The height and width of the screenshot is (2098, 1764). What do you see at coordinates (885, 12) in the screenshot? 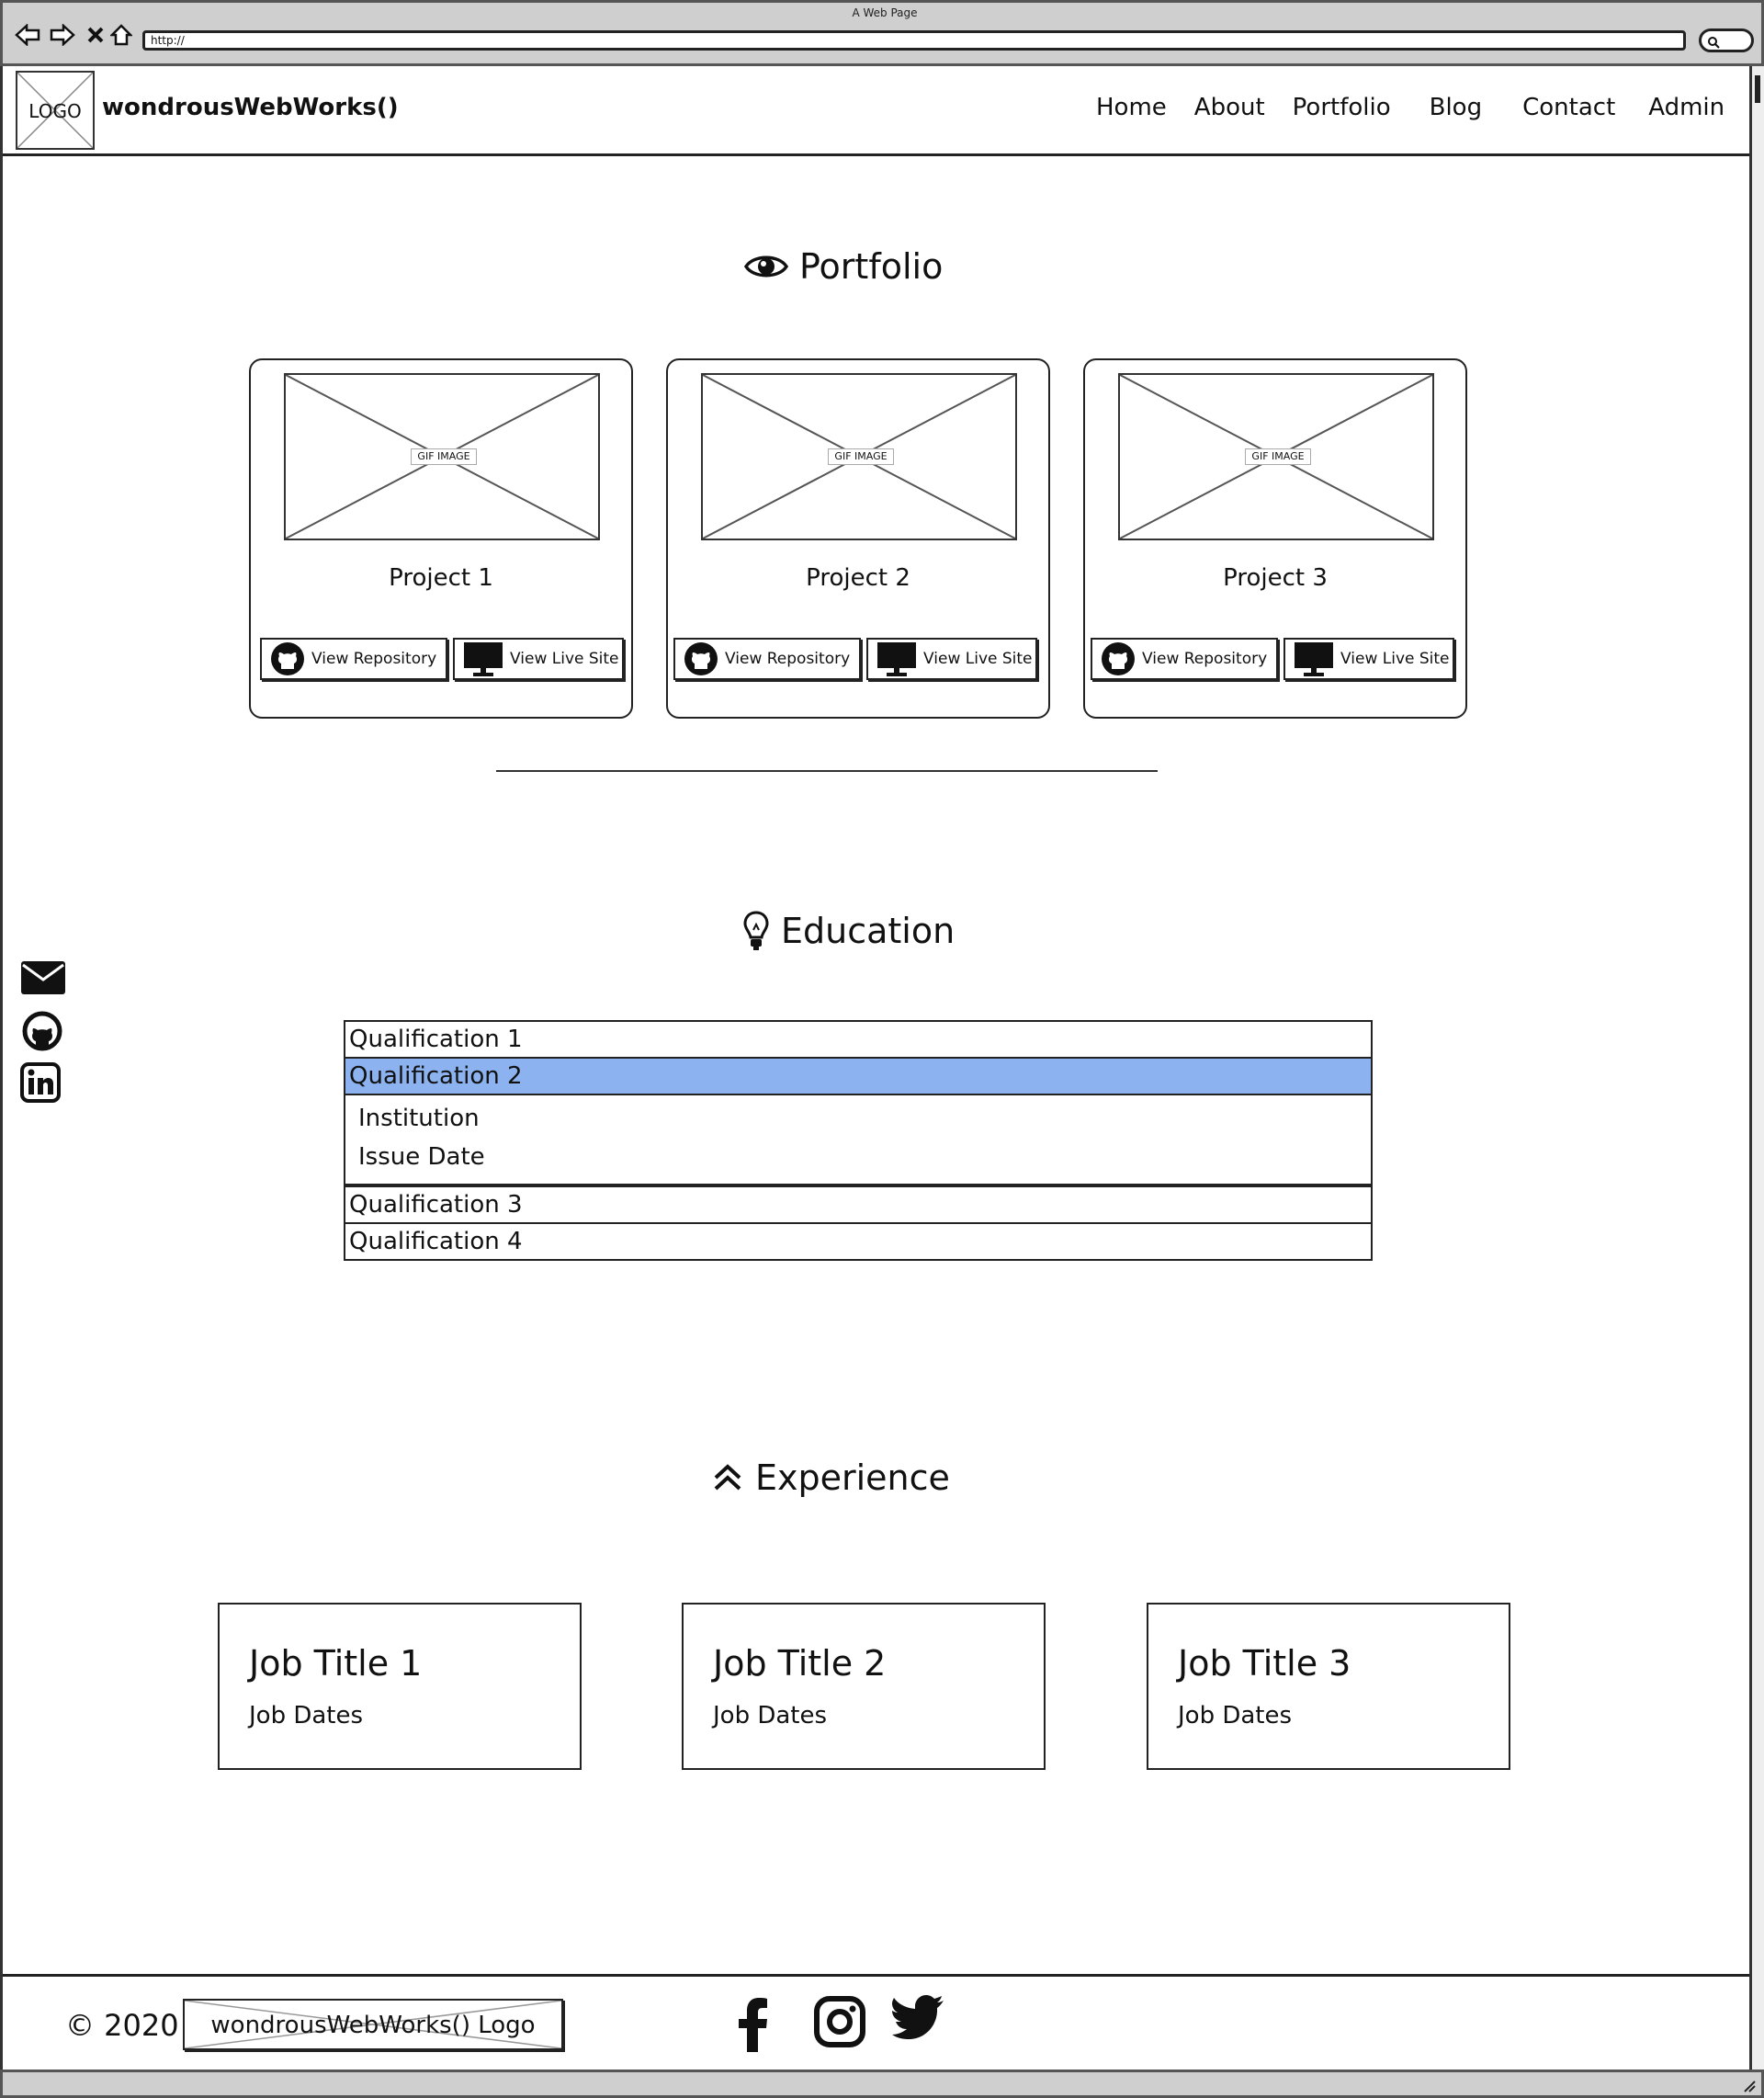
I see `window-title: A Web Page` at bounding box center [885, 12].